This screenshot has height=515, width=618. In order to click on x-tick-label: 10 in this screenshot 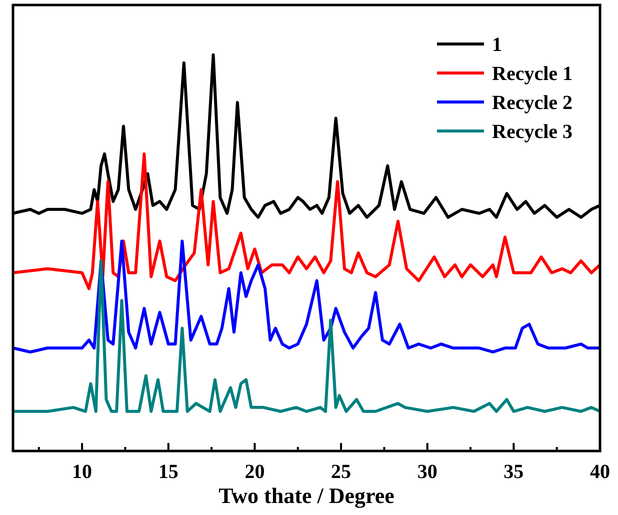, I will do `click(82, 472)`.